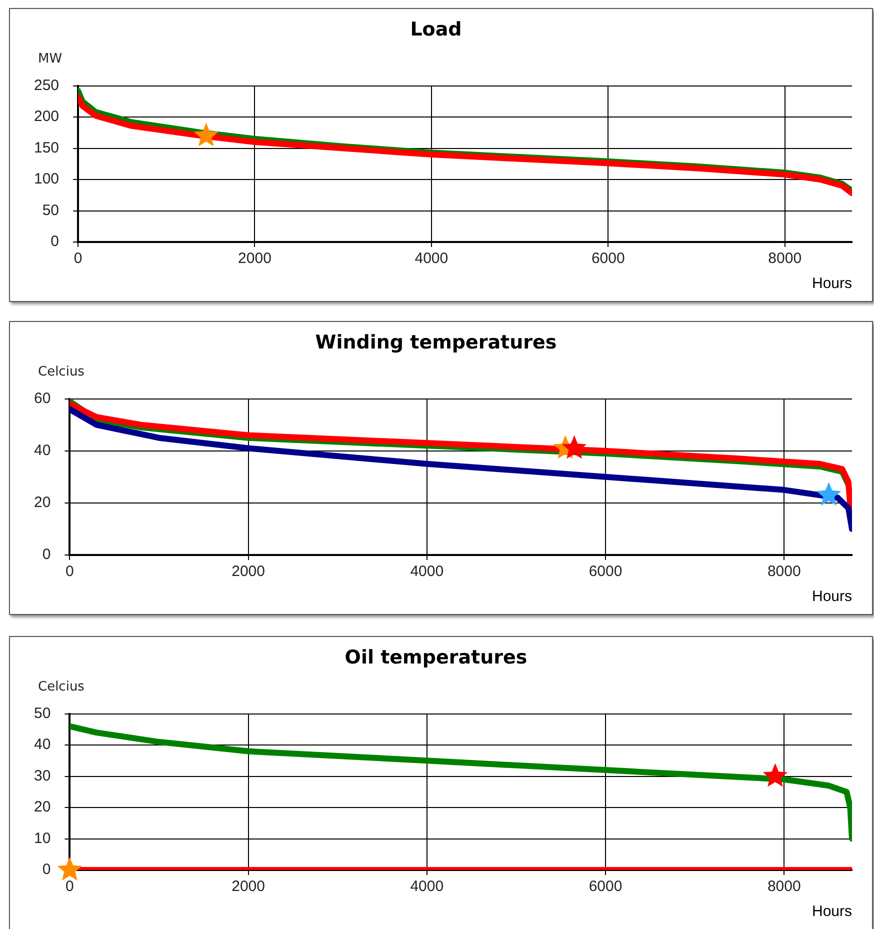  I want to click on y-tick-label: 100, so click(47, 179).